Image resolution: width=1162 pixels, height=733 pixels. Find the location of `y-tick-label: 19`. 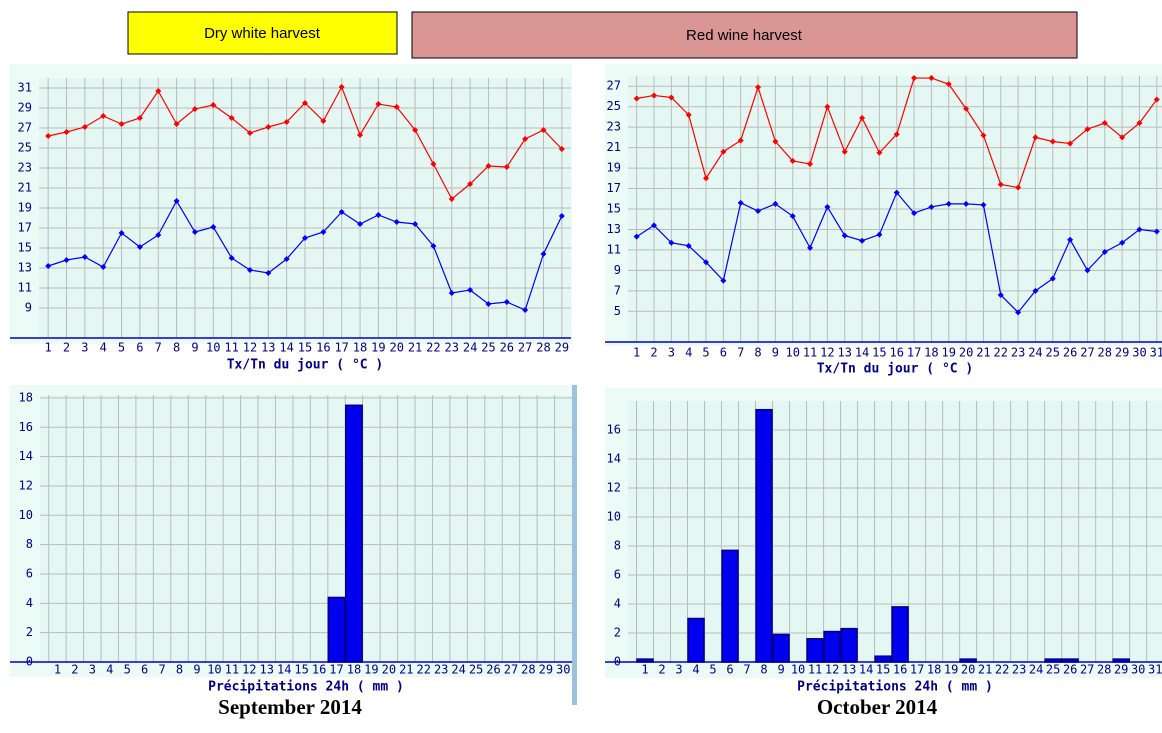

y-tick-label: 19 is located at coordinates (614, 168).